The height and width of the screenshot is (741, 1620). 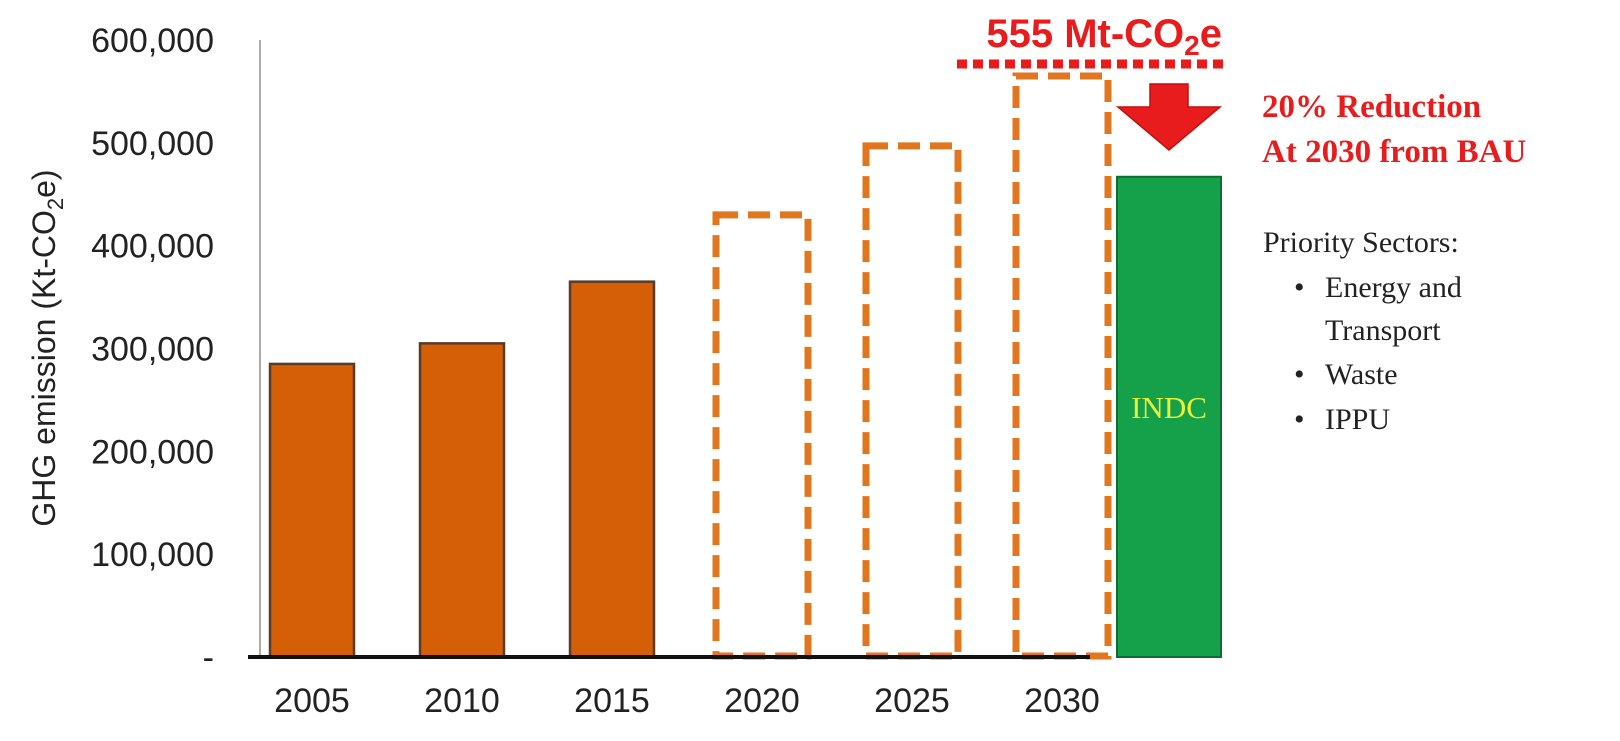 What do you see at coordinates (152, 247) in the screenshot?
I see `y-tick-label: 400,000` at bounding box center [152, 247].